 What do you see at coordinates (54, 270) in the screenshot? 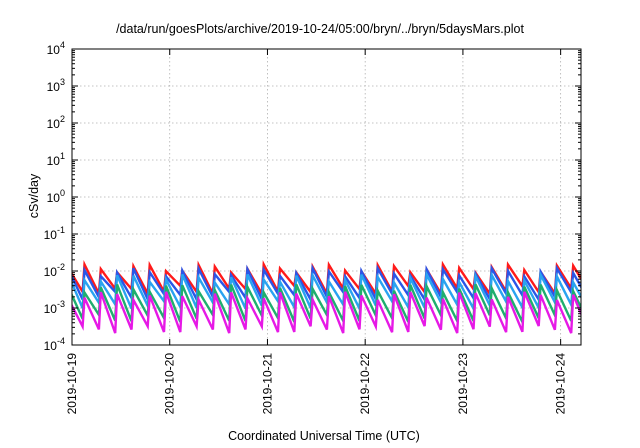
I see `y-tick-label: 10⁻²` at bounding box center [54, 270].